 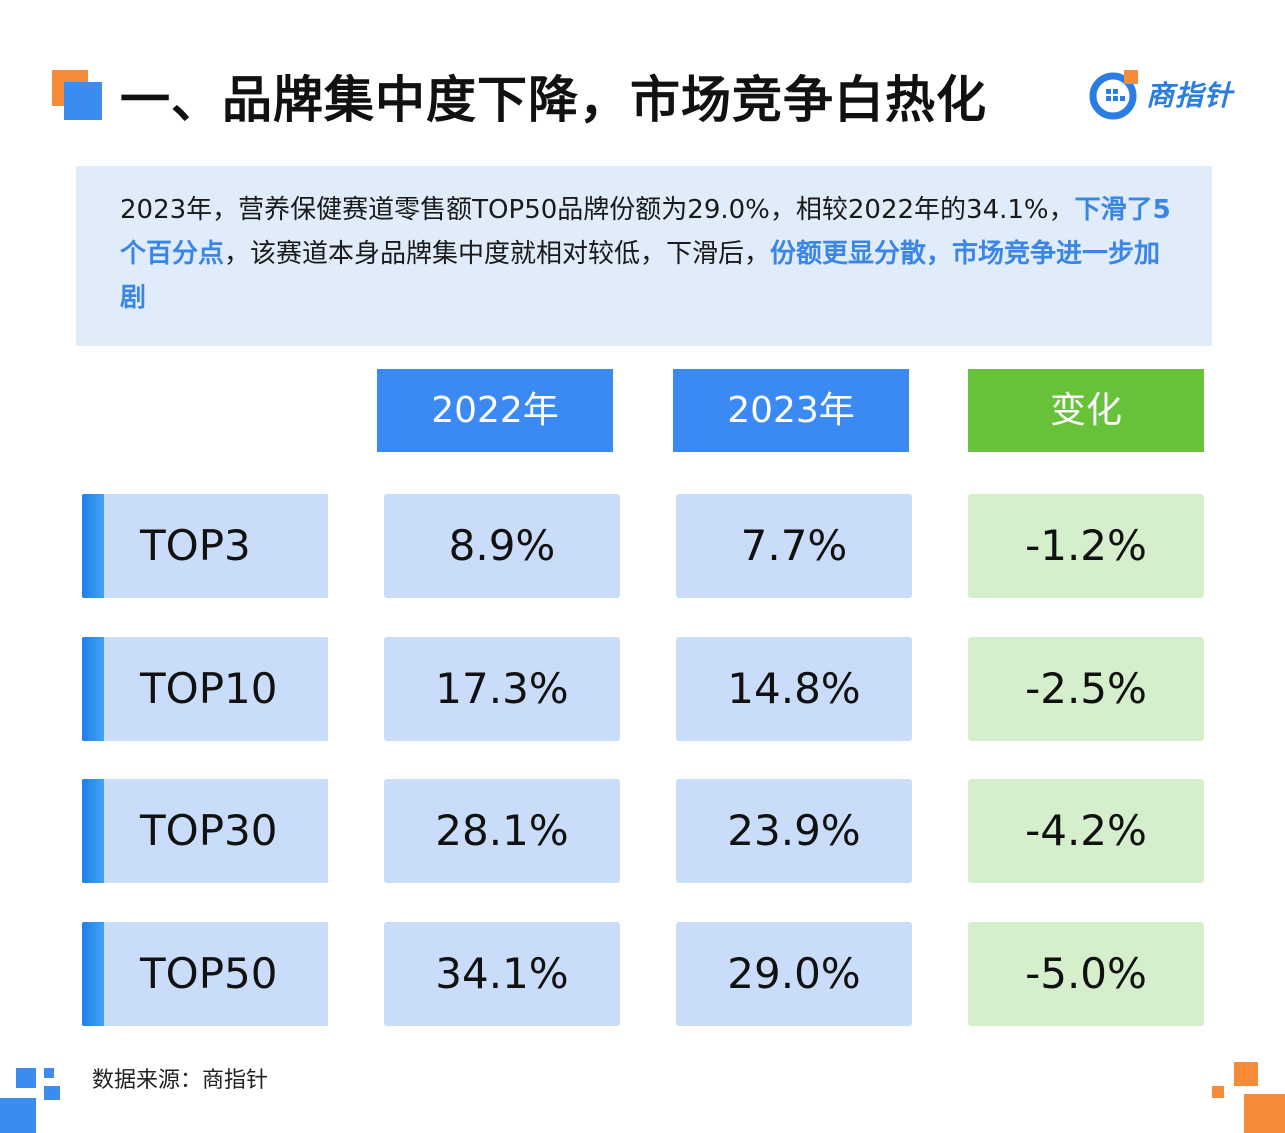 I want to click on row-label-top10: TOP10, so click(x=205, y=689).